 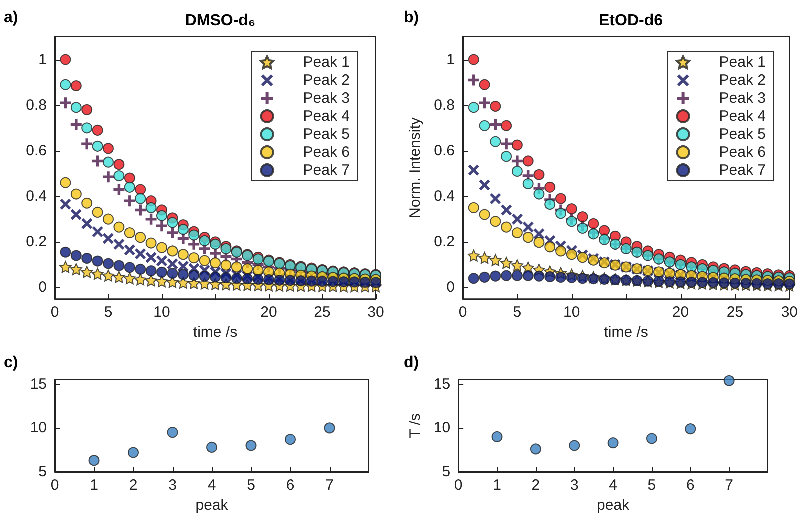 What do you see at coordinates (11, 363) in the screenshot?
I see `text: c)` at bounding box center [11, 363].